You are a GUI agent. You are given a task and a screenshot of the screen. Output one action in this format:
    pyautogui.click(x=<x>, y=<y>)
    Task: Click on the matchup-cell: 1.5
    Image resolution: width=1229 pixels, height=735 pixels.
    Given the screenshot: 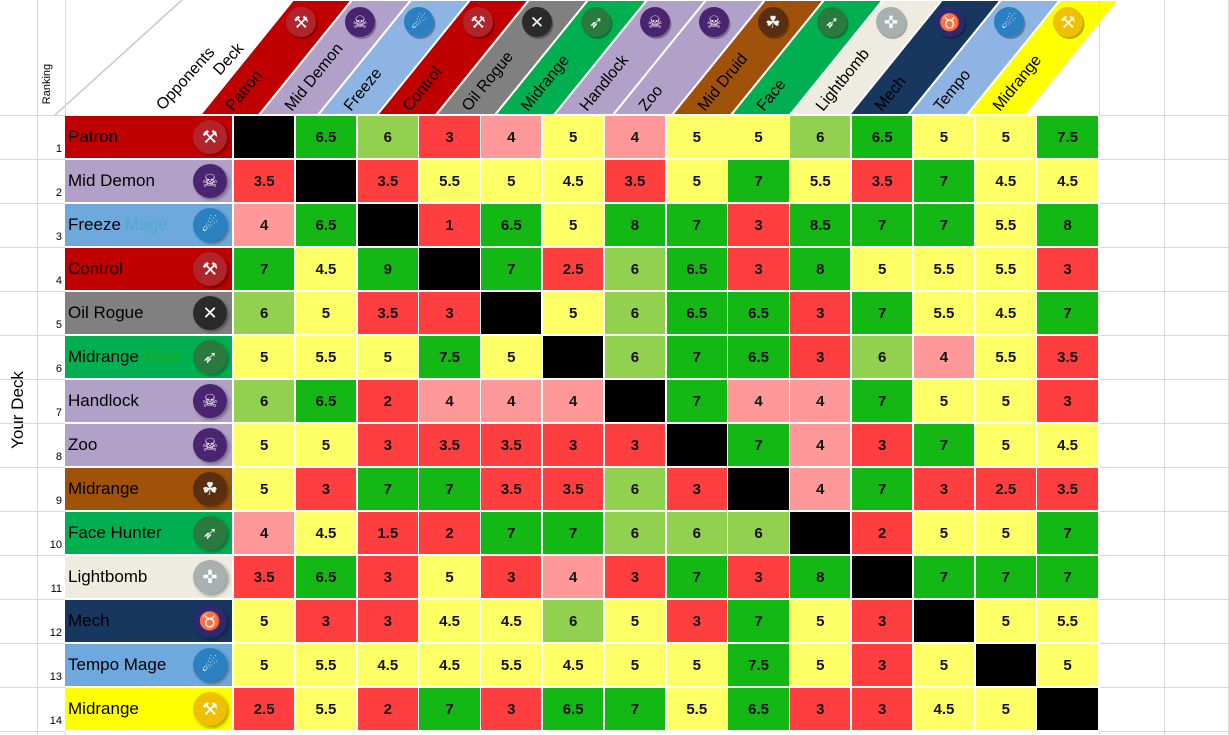 What is the action you would take?
    pyautogui.click(x=388, y=534)
    